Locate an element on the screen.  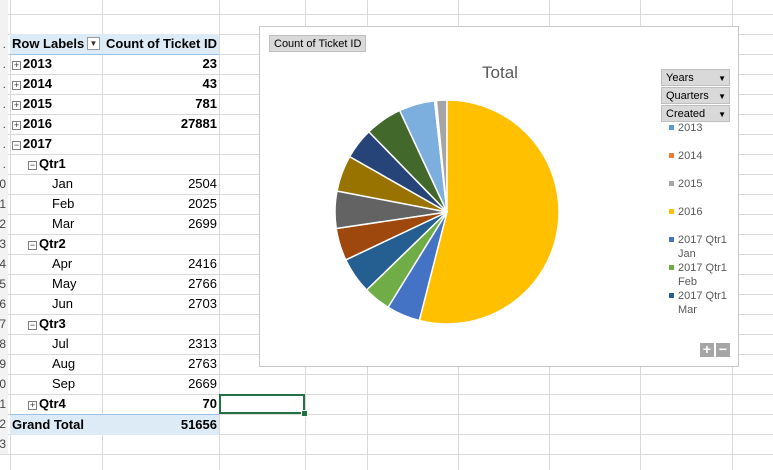
quarters-field-button: Quarters ▼ is located at coordinates (695, 95).